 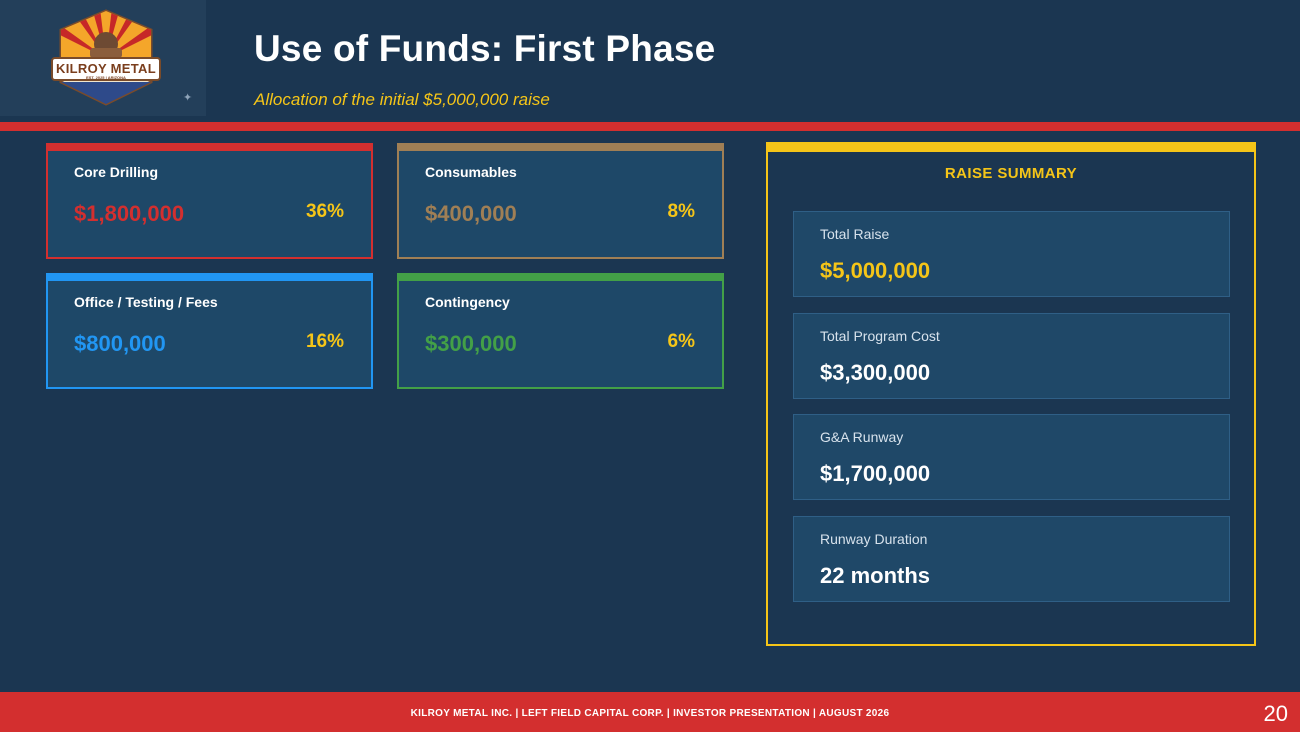 I want to click on summary-label: Total Program Cost, so click(x=880, y=336).